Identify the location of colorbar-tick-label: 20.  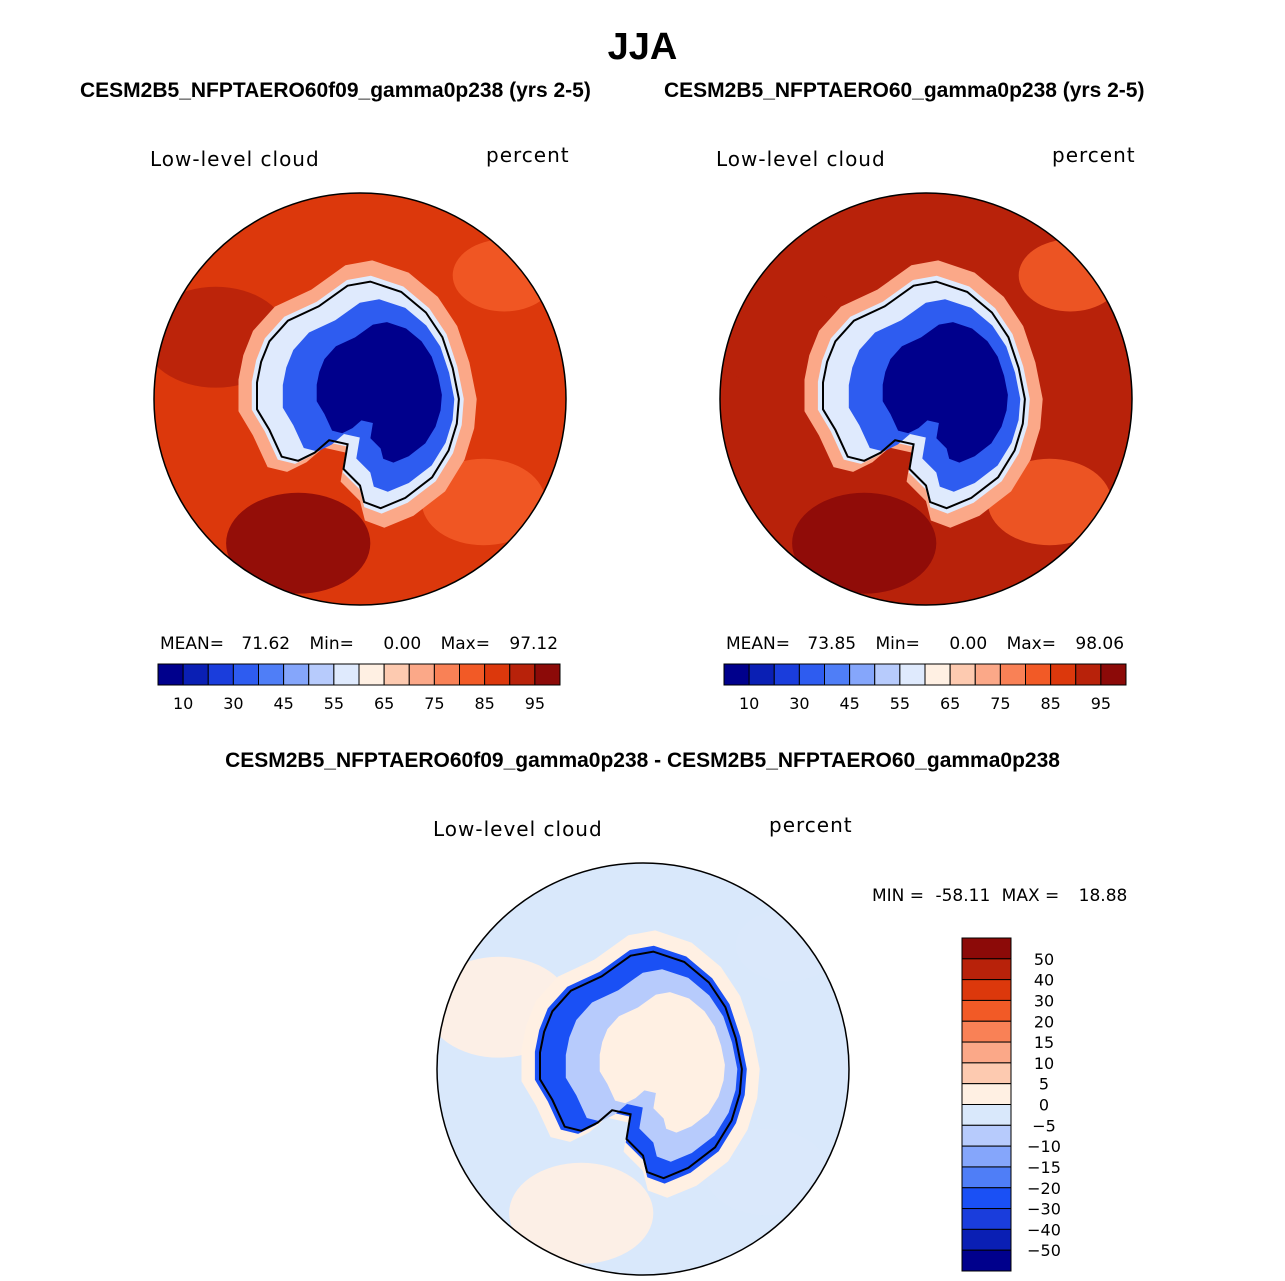
(1044, 1021).